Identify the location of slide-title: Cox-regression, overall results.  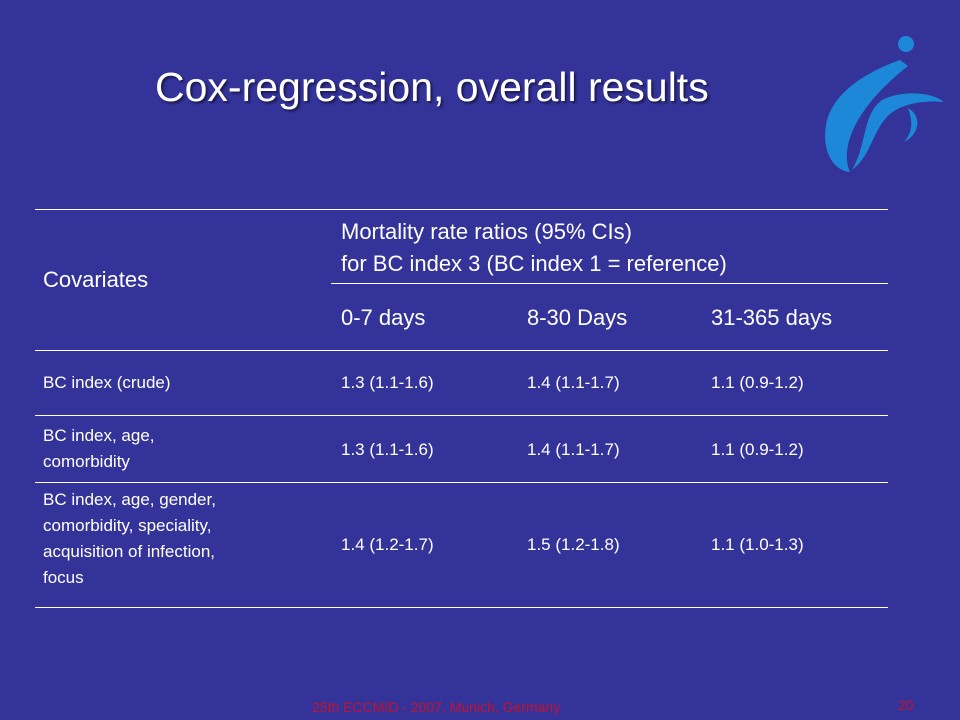
(432, 87).